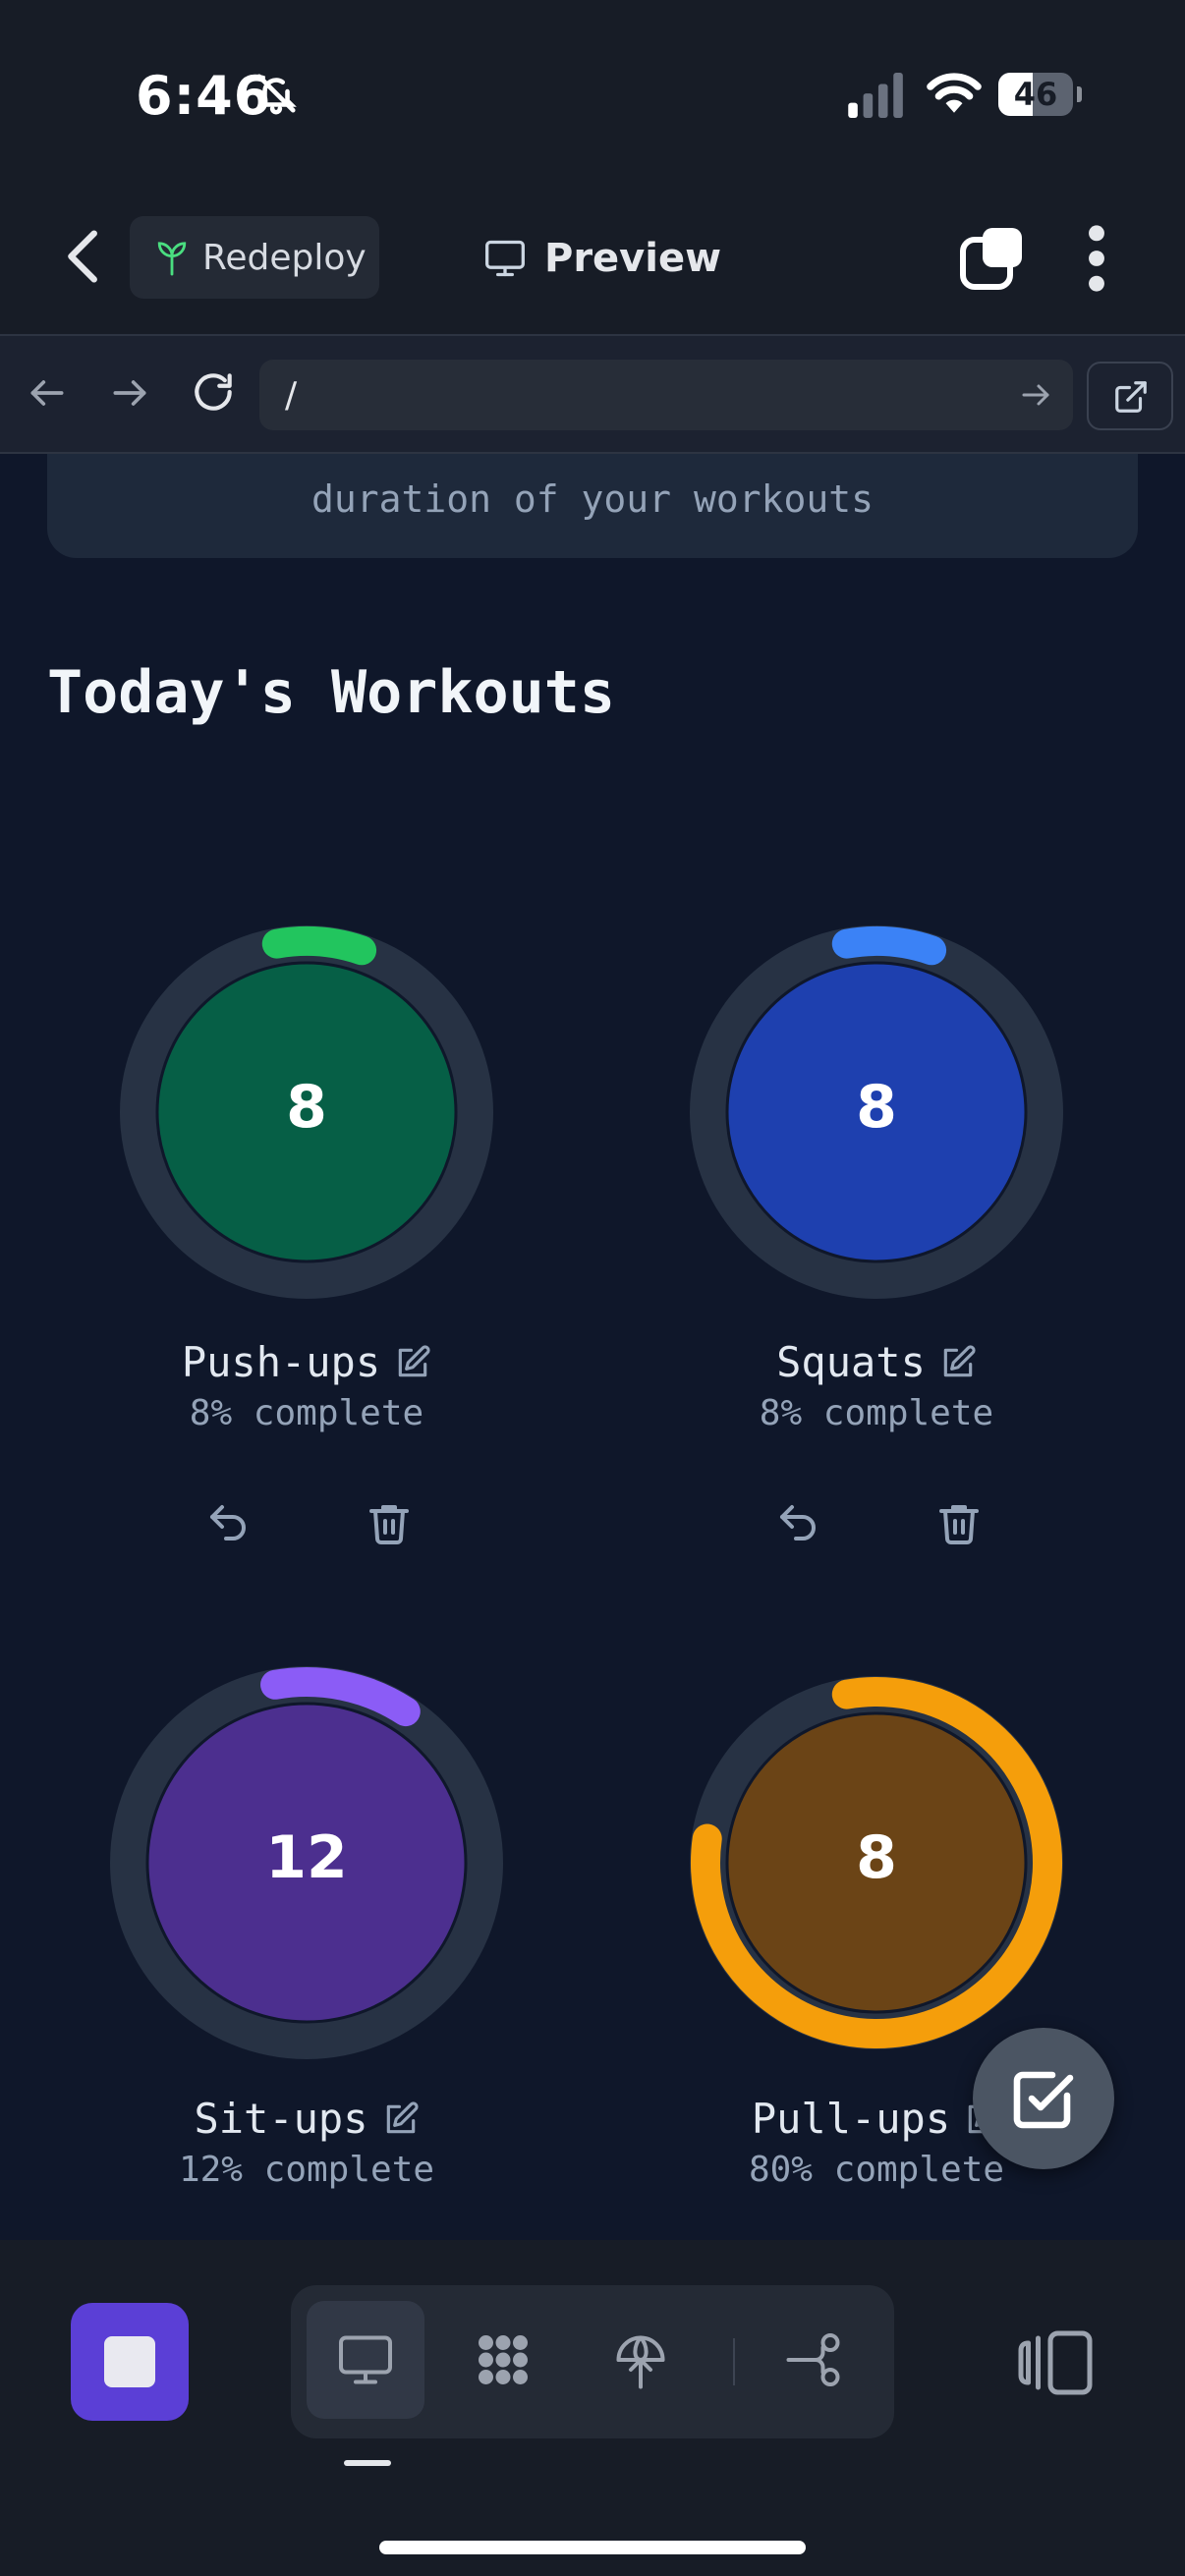  I want to click on workout-name: Sit-ups, so click(281, 2119).